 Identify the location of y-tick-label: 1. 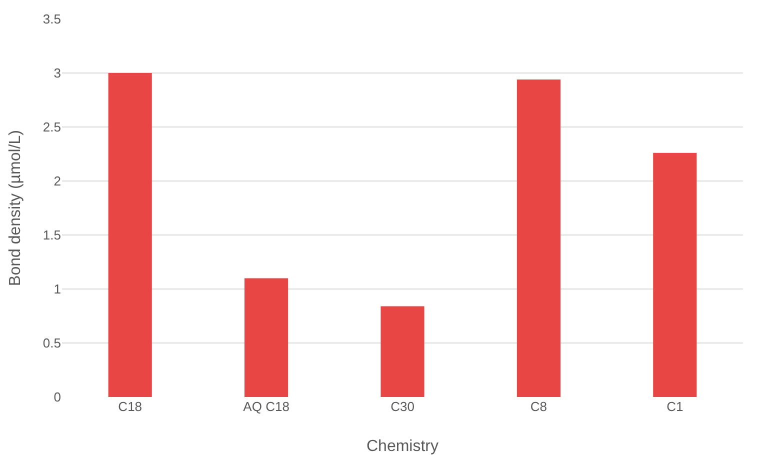
(57, 289).